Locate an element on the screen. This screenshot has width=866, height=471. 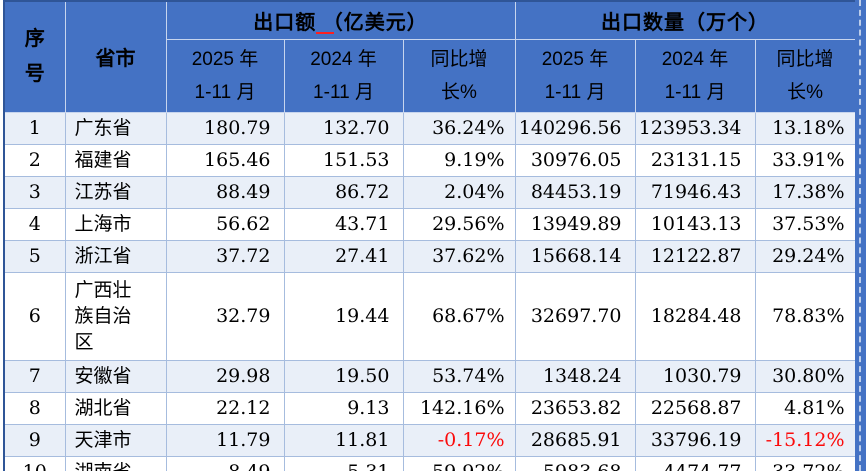
header-serial: 序号 is located at coordinates (34, 56).